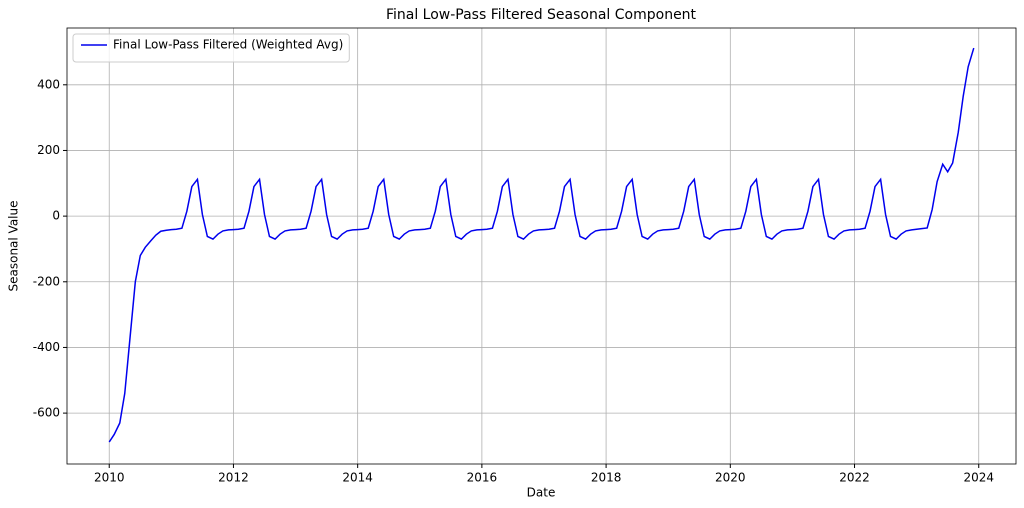 This screenshot has height=508, width=1024. What do you see at coordinates (228, 45) in the screenshot?
I see `legend-label: Final Low-Pass Filtered (Weighted Avg)` at bounding box center [228, 45].